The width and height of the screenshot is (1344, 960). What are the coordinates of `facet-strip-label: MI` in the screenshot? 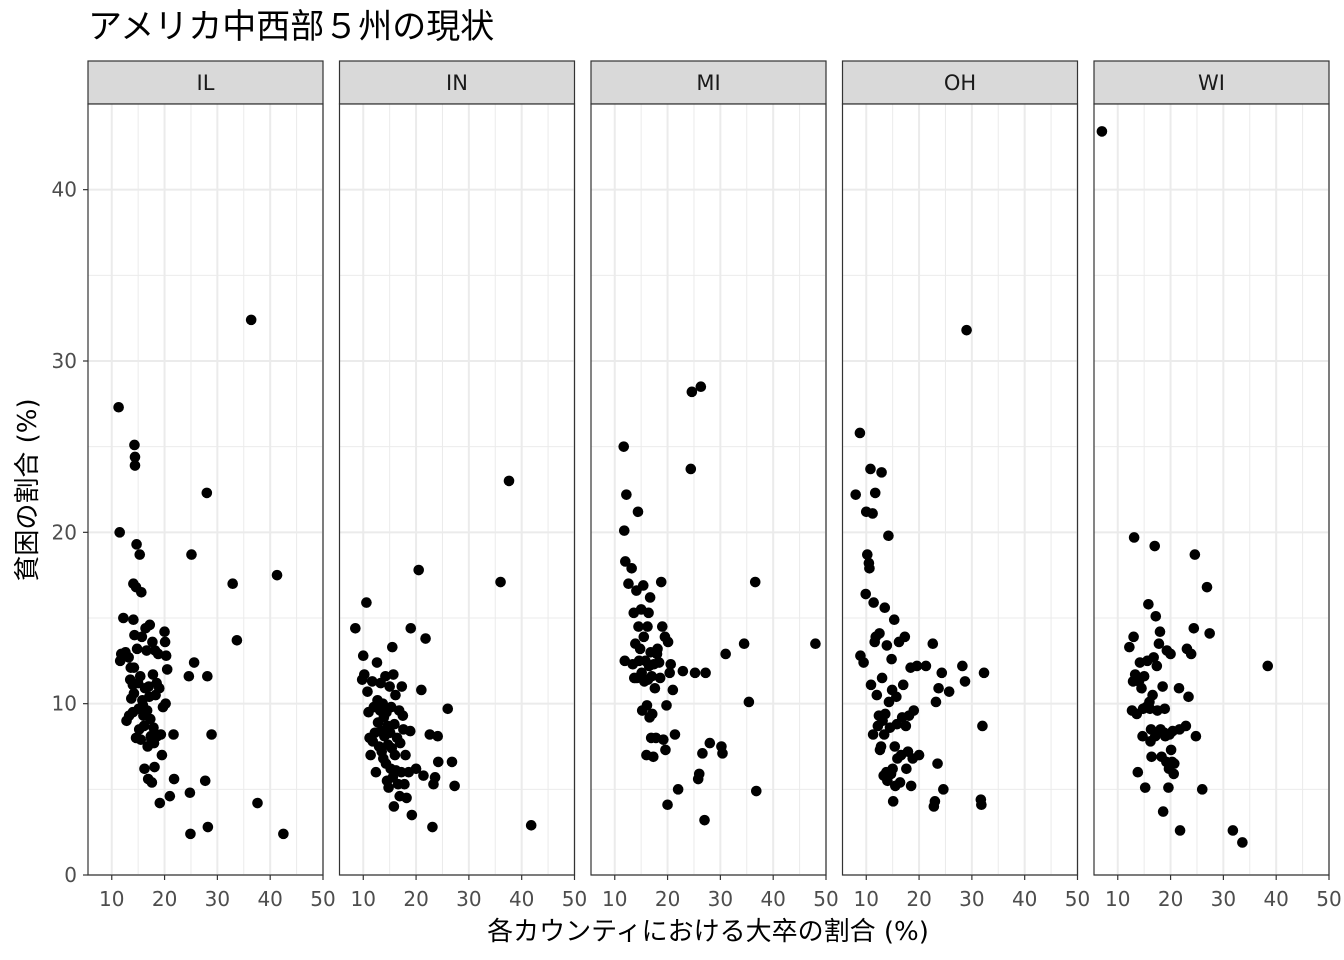 It's located at (708, 83).